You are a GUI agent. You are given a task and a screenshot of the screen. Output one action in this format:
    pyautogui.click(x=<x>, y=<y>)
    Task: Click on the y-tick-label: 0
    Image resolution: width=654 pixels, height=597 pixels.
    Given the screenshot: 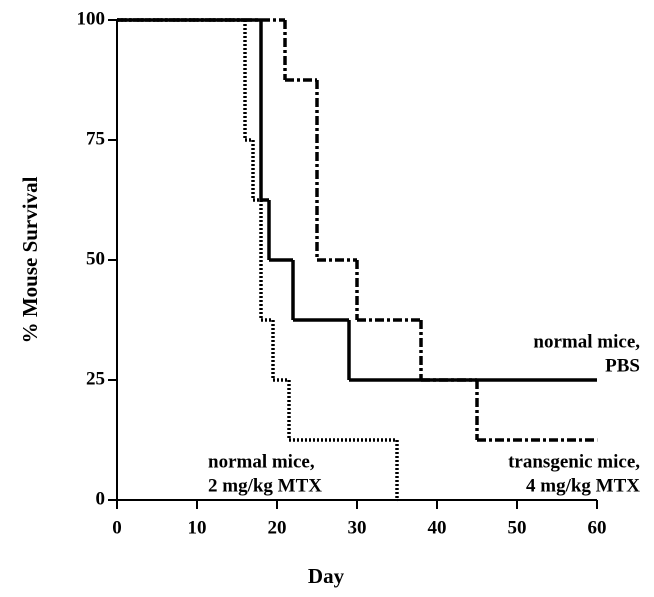 What is the action you would take?
    pyautogui.click(x=101, y=498)
    